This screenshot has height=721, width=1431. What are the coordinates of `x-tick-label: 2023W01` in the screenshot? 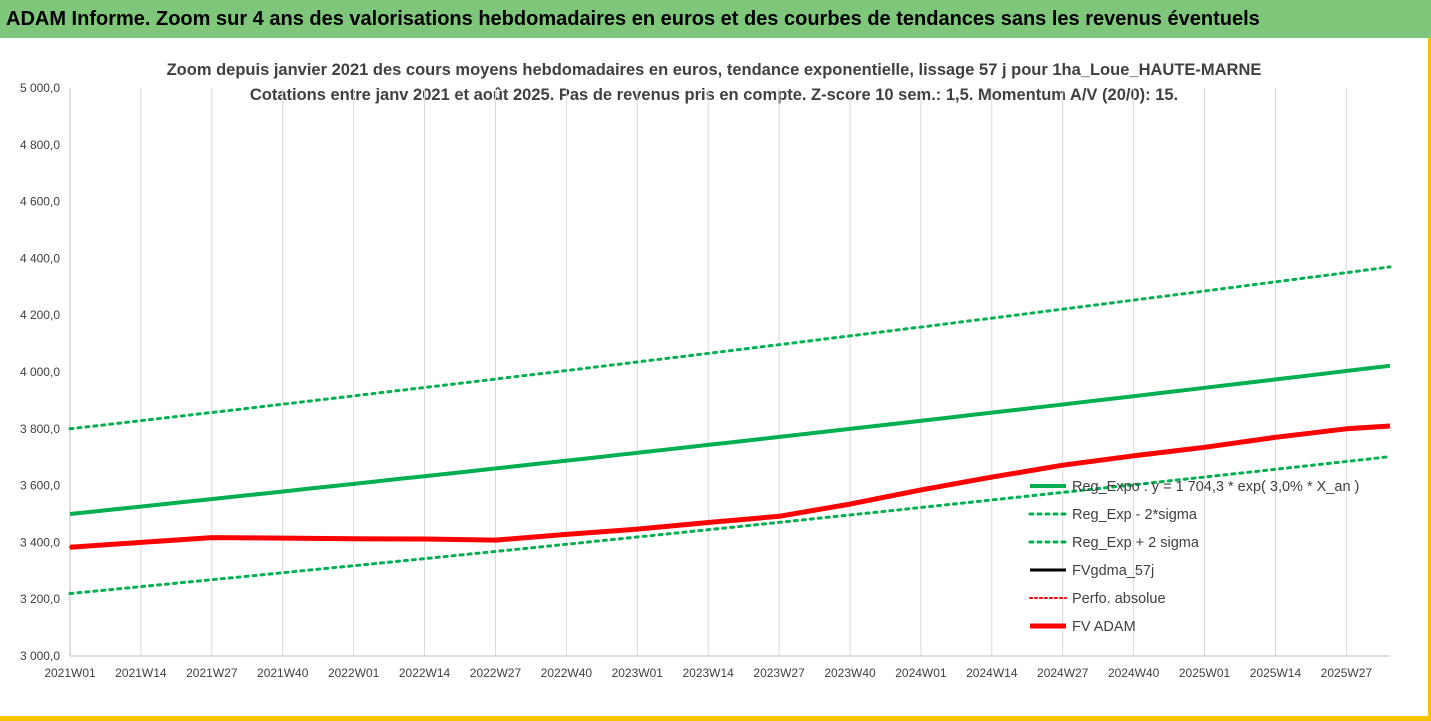 It's located at (638, 673).